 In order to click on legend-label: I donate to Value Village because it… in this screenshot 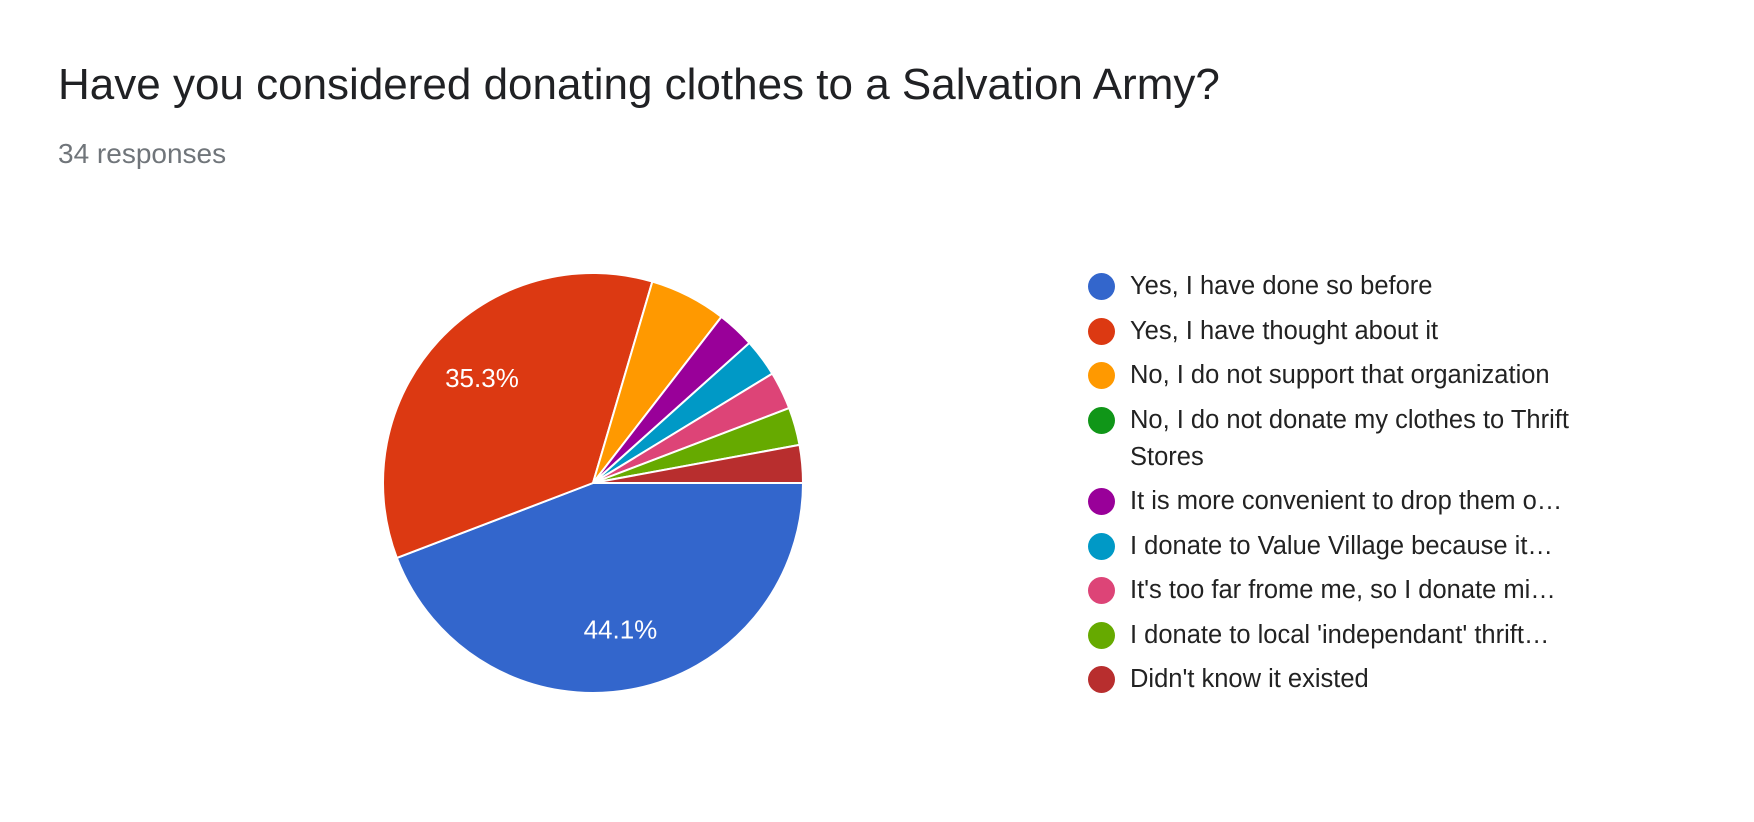, I will do `click(1341, 545)`.